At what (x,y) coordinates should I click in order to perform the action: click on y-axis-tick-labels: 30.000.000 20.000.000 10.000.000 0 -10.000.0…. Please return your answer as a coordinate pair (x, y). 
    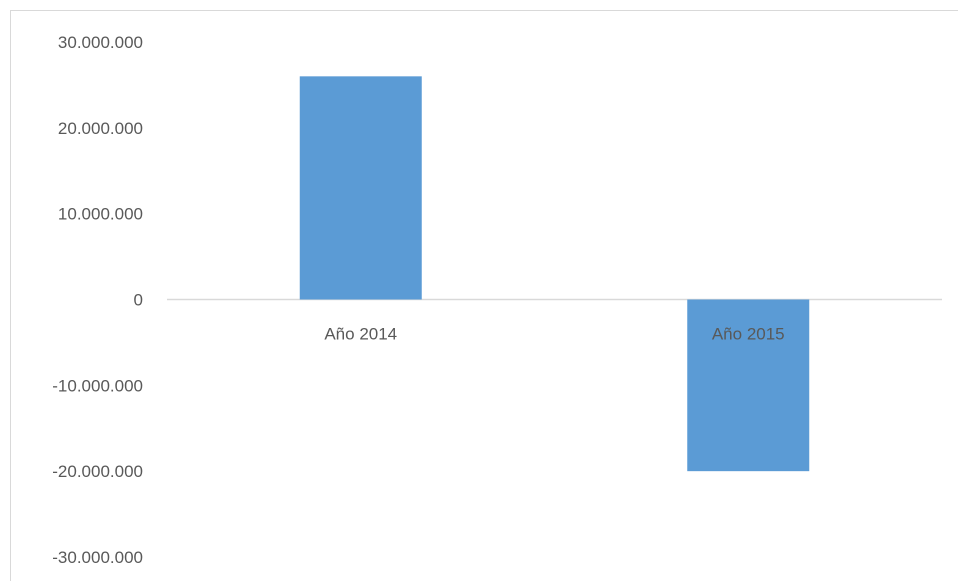
    Looking at the image, I should click on (97, 300).